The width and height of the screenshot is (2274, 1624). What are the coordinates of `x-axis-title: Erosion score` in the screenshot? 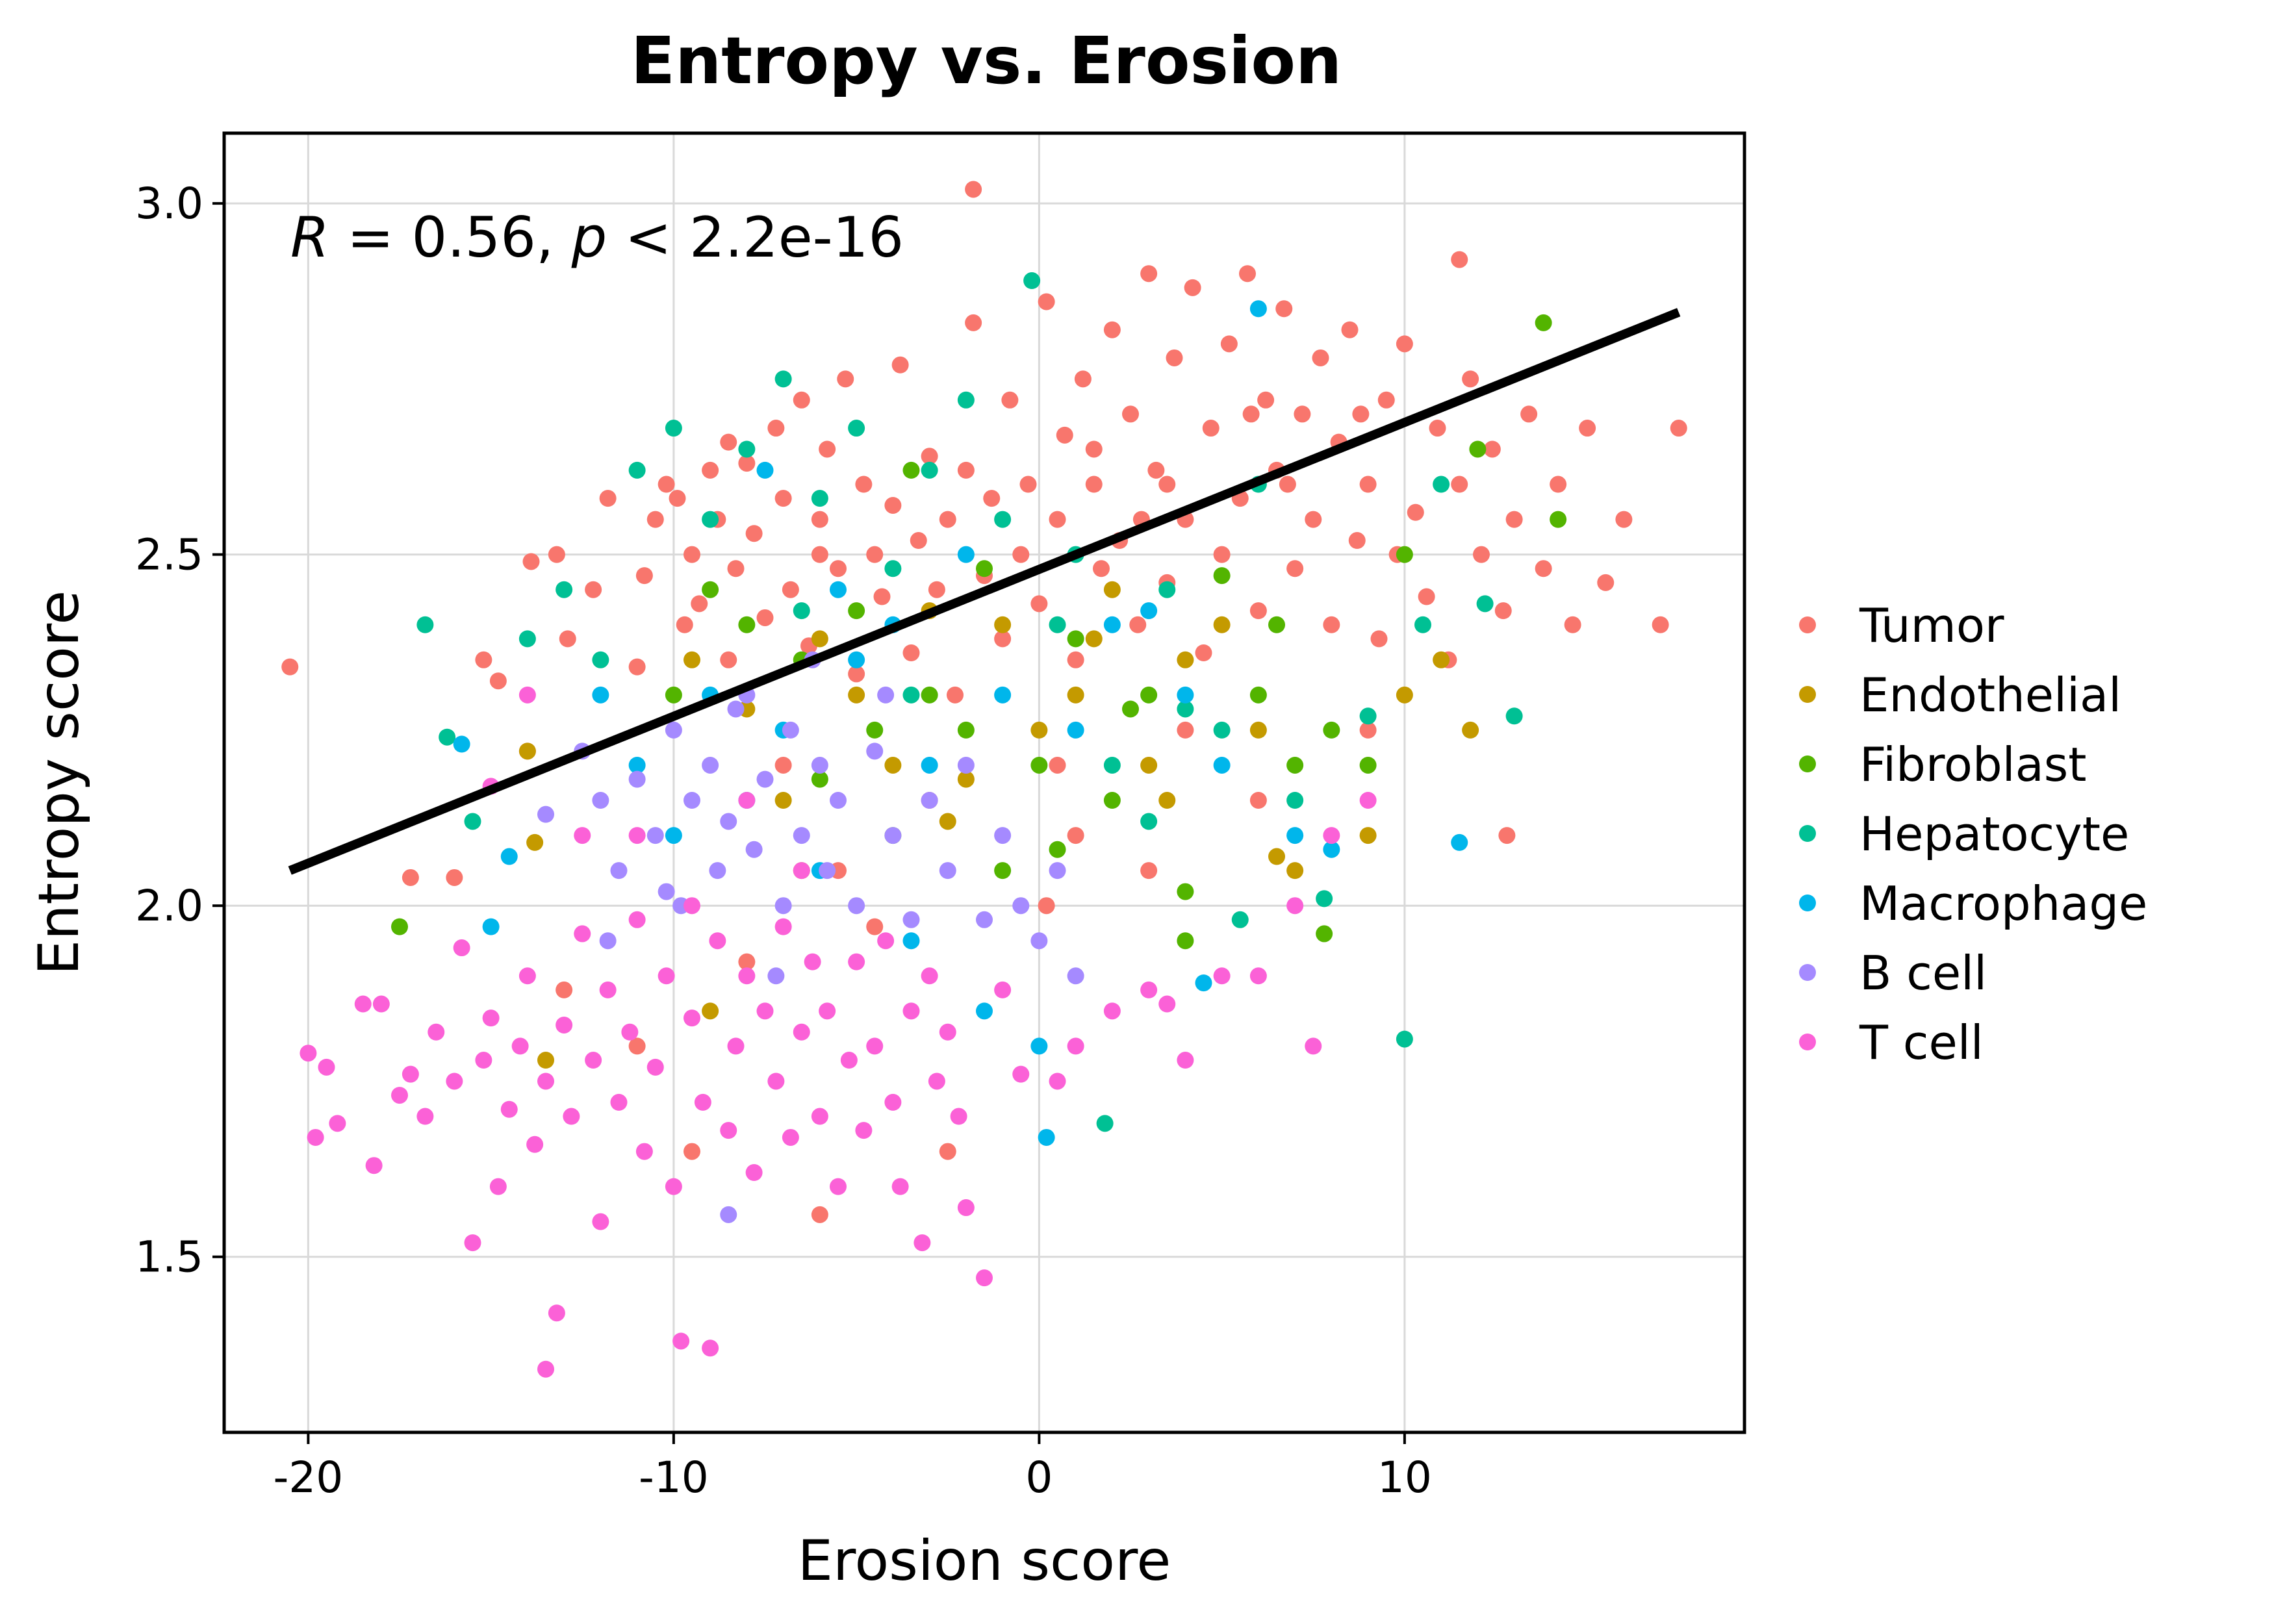 It's located at (984, 1561).